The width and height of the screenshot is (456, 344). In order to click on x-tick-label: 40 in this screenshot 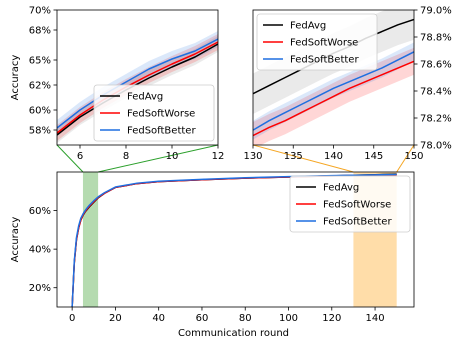, I will do `click(158, 318)`.